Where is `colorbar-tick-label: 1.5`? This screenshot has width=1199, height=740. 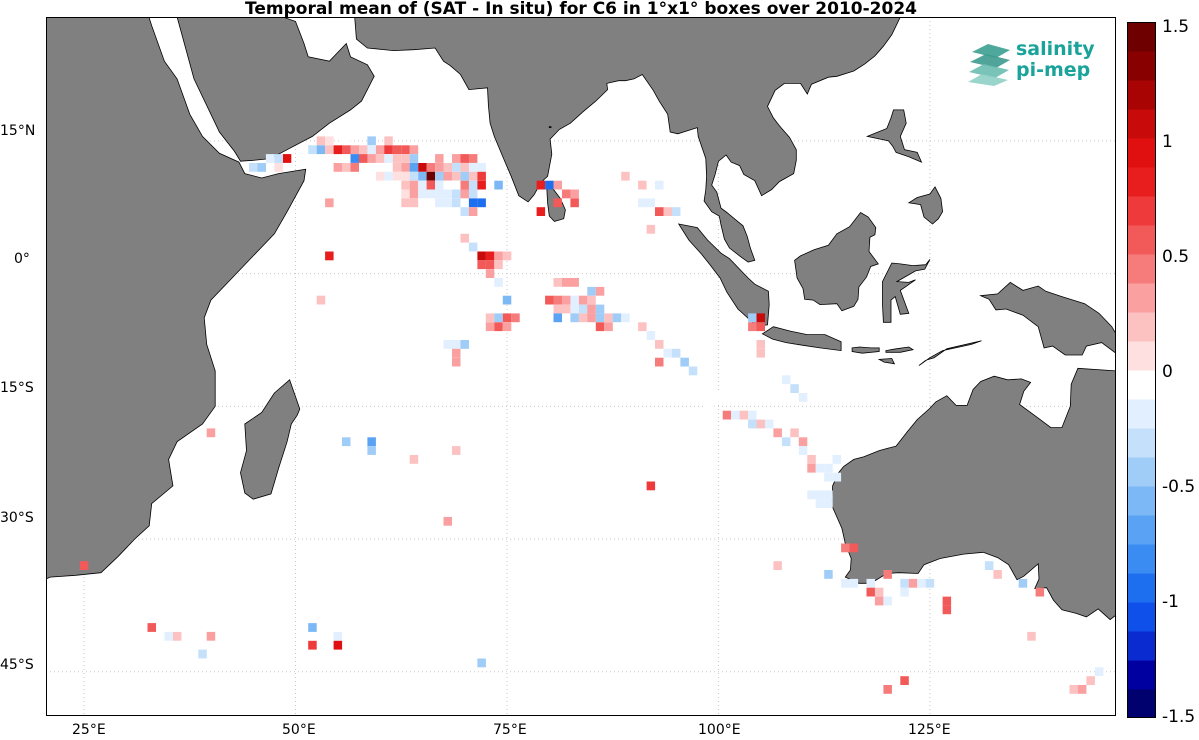 colorbar-tick-label: 1.5 is located at coordinates (1176, 27).